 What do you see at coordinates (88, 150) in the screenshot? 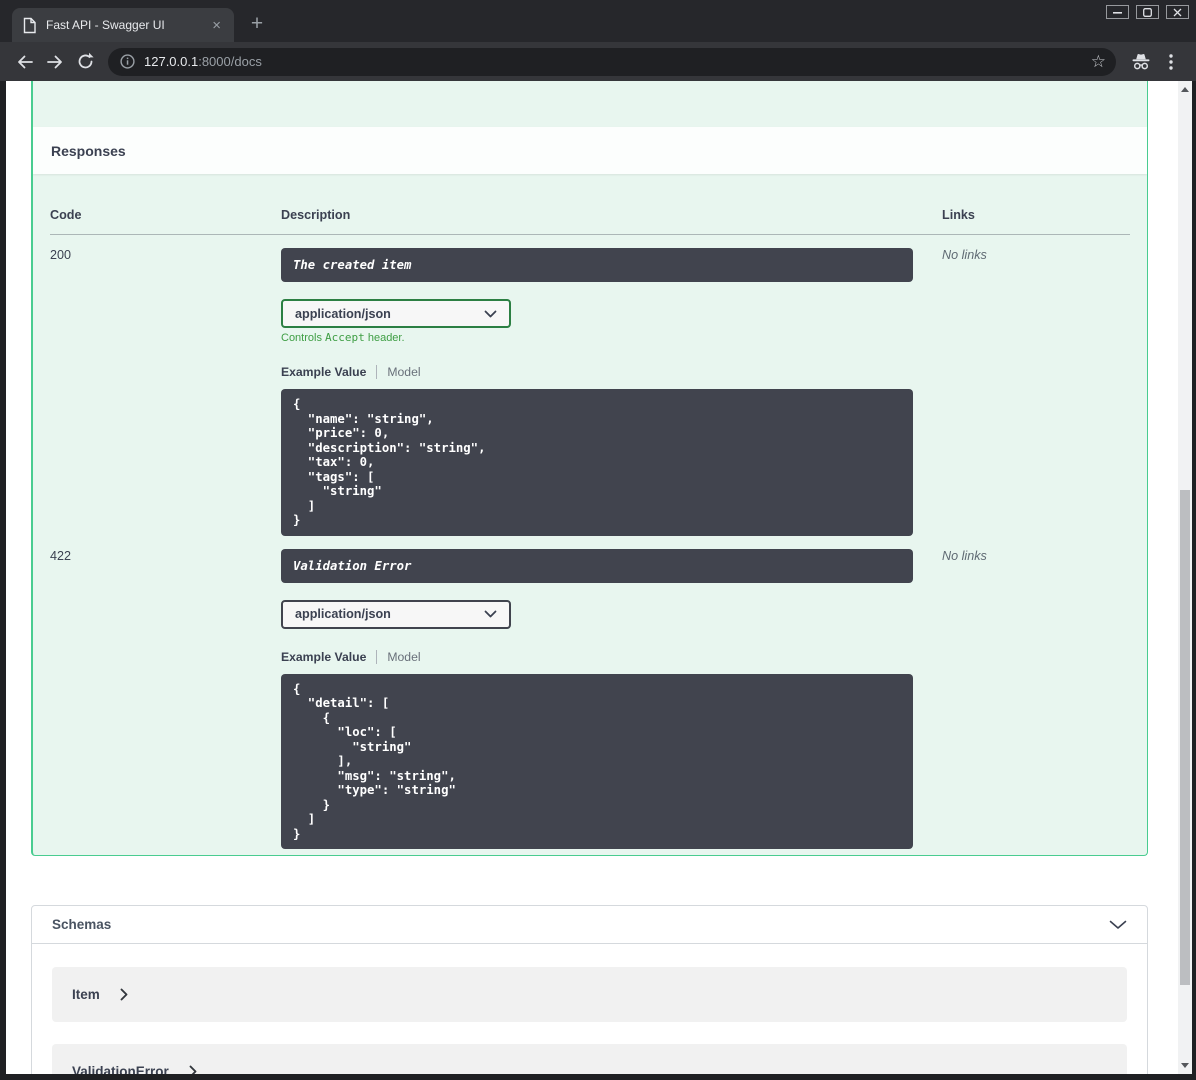
I see `responses-title: Responses` at bounding box center [88, 150].